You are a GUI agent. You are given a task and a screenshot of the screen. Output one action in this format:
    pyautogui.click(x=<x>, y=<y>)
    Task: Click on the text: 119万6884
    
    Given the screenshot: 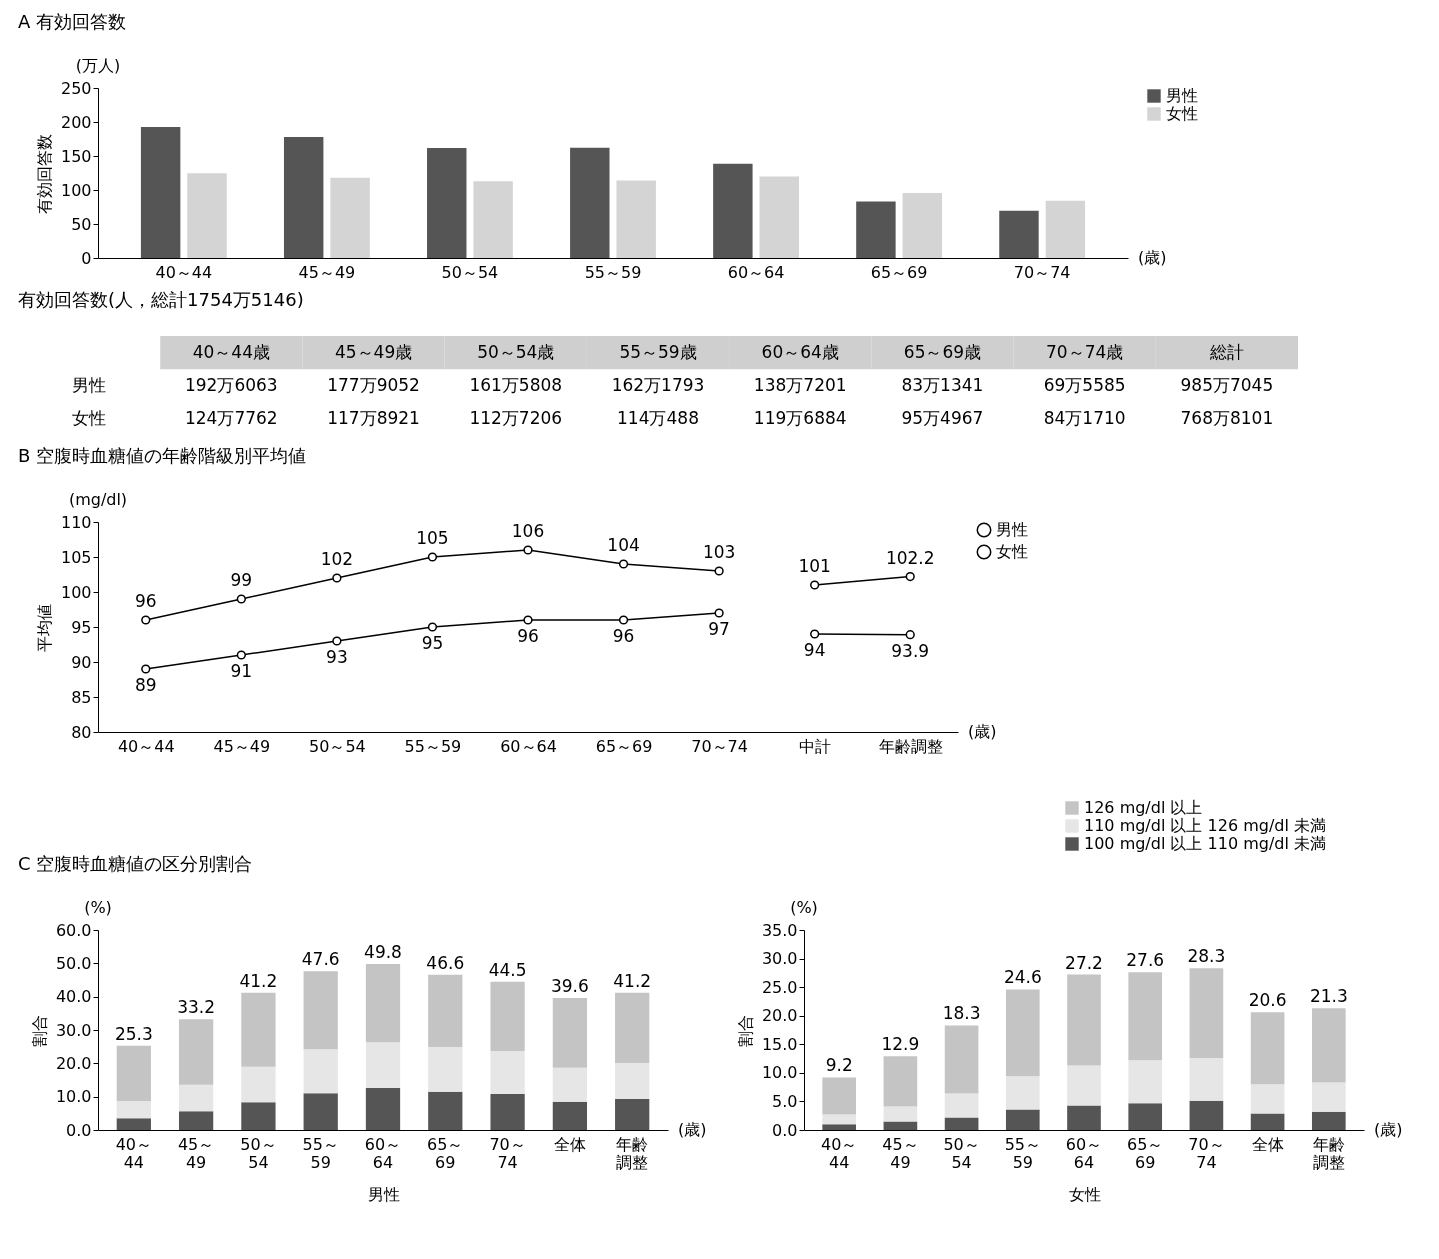 What is the action you would take?
    pyautogui.click(x=800, y=418)
    